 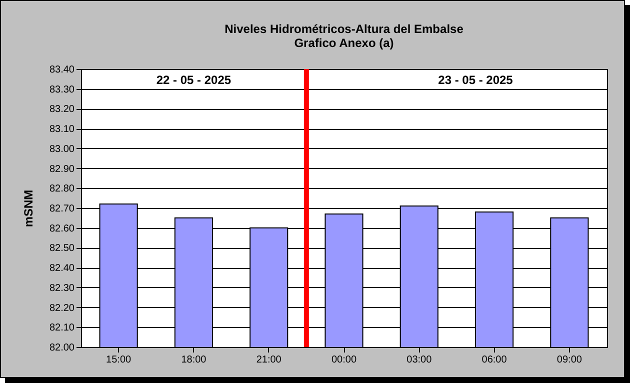 I want to click on y-tick-label: 83.10, so click(x=62, y=130).